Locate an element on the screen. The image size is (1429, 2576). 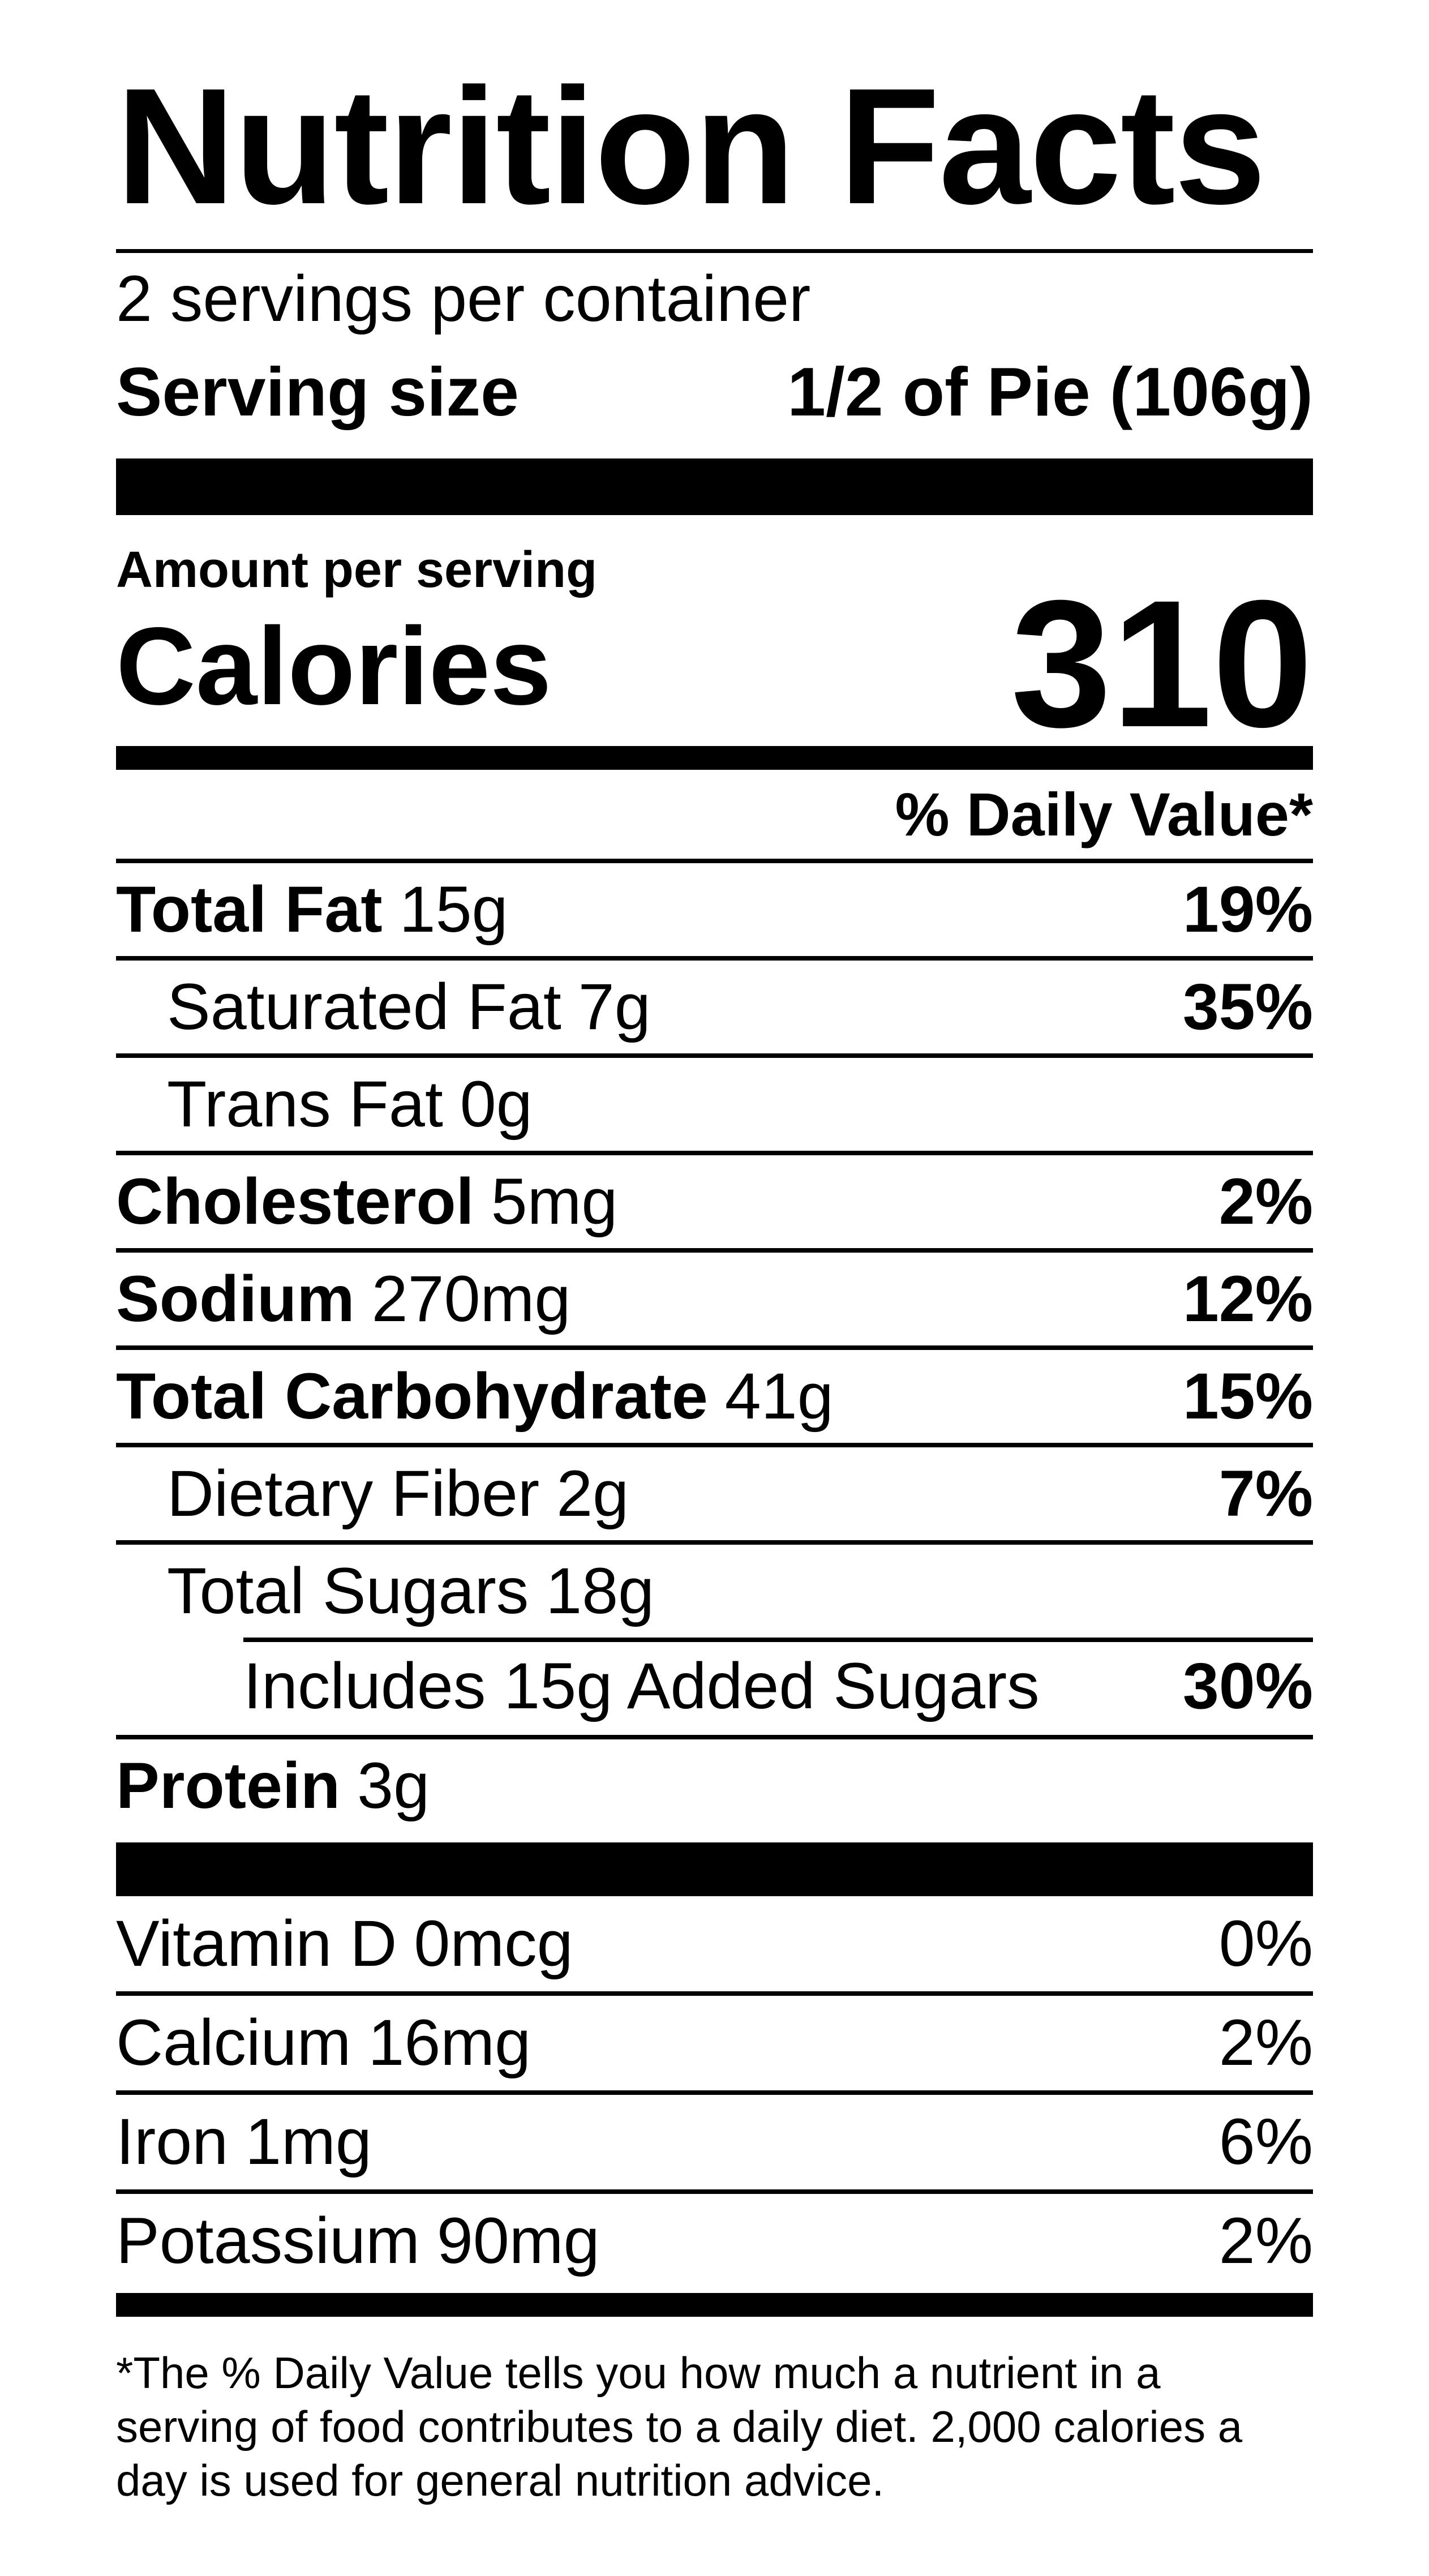
nutrient-row: Potassium 90mg 2% is located at coordinates (714, 2238).